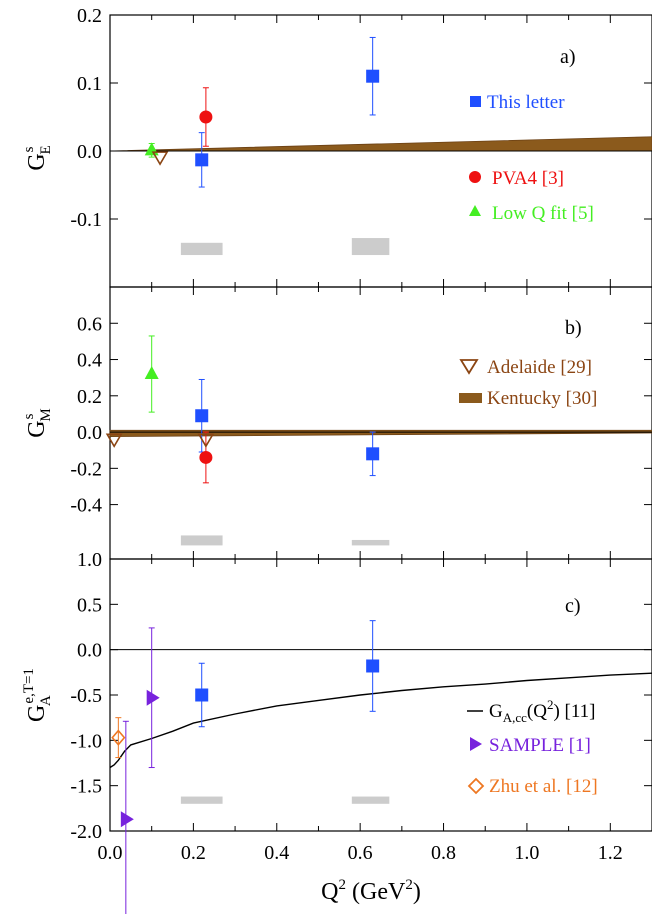 The height and width of the screenshot is (914, 652). Describe the element at coordinates (86, 741) in the screenshot. I see `y-tick-label: -1.0` at that location.